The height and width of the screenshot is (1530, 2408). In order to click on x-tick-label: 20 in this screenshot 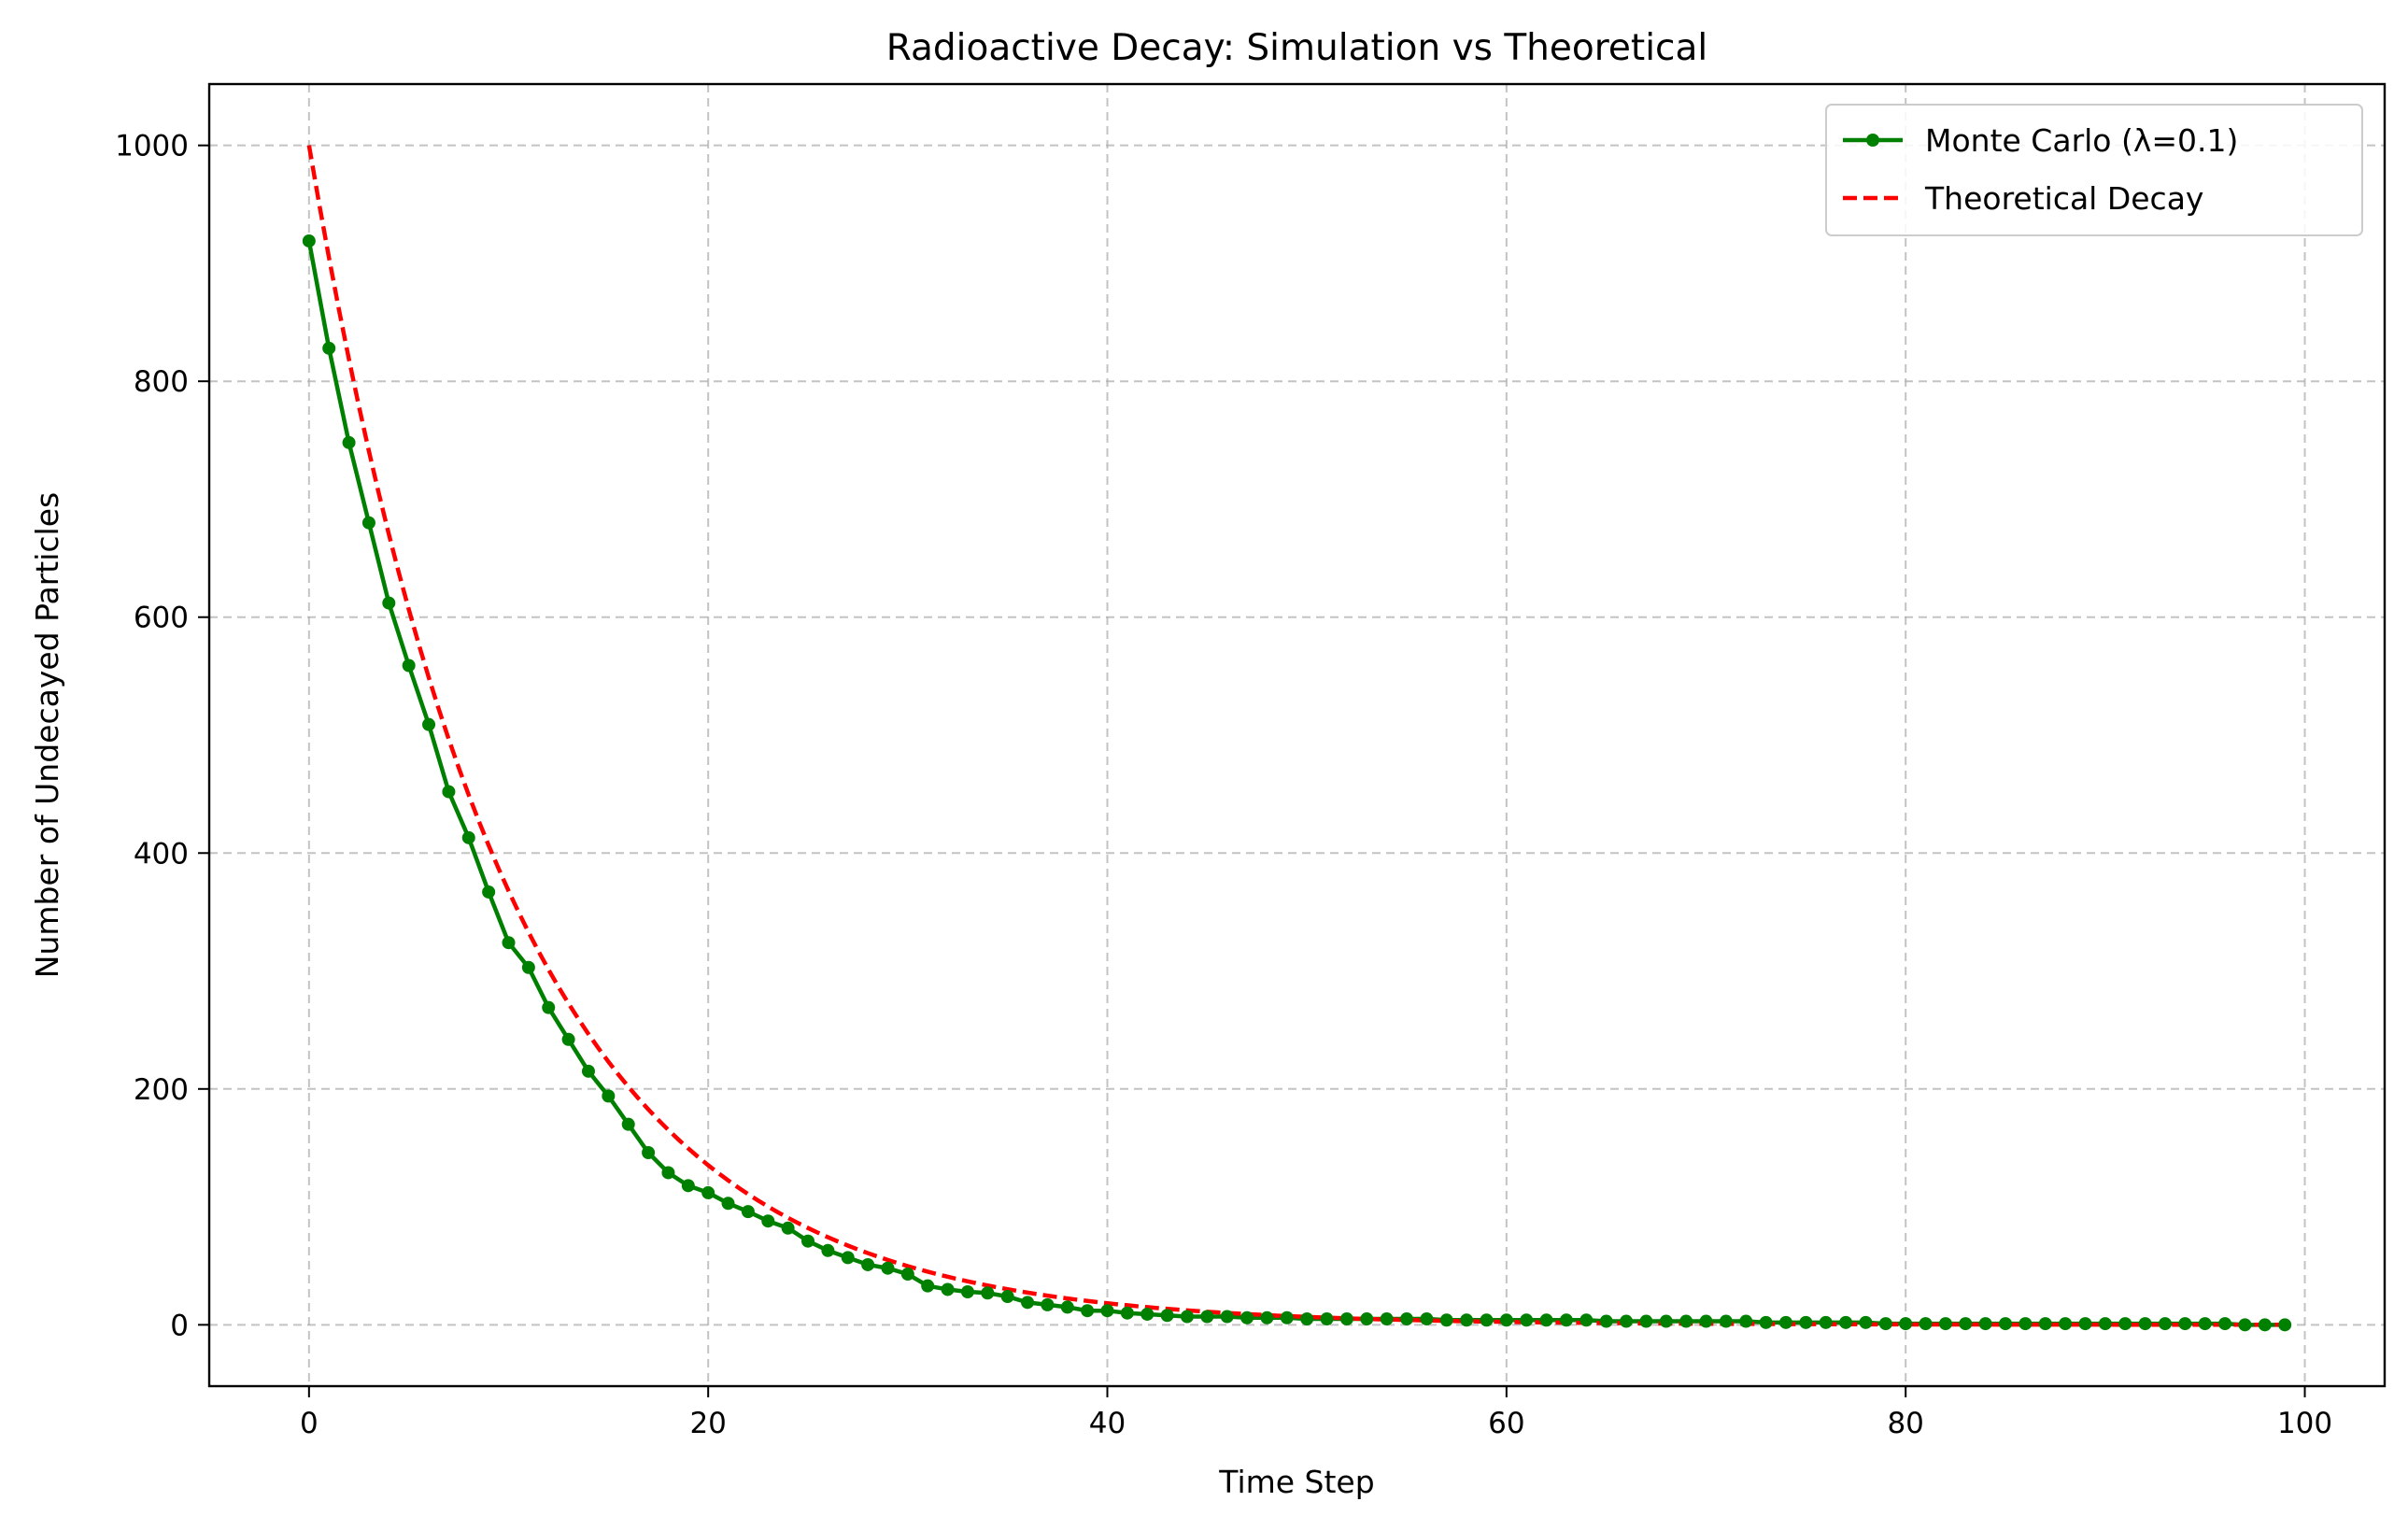, I will do `click(707, 1423)`.